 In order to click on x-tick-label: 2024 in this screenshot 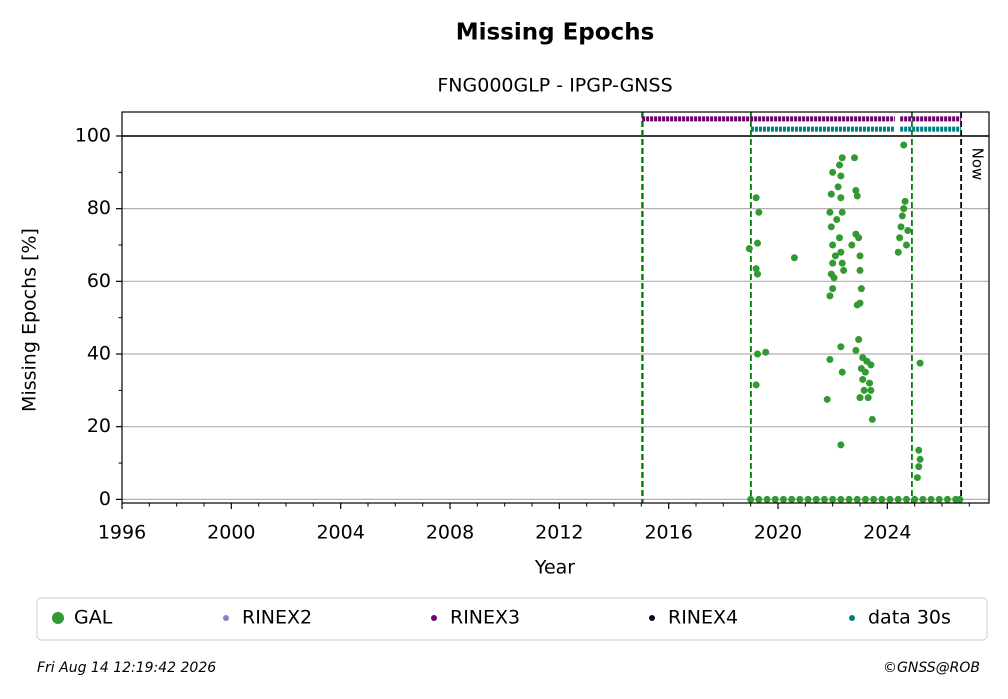, I will do `click(887, 533)`.